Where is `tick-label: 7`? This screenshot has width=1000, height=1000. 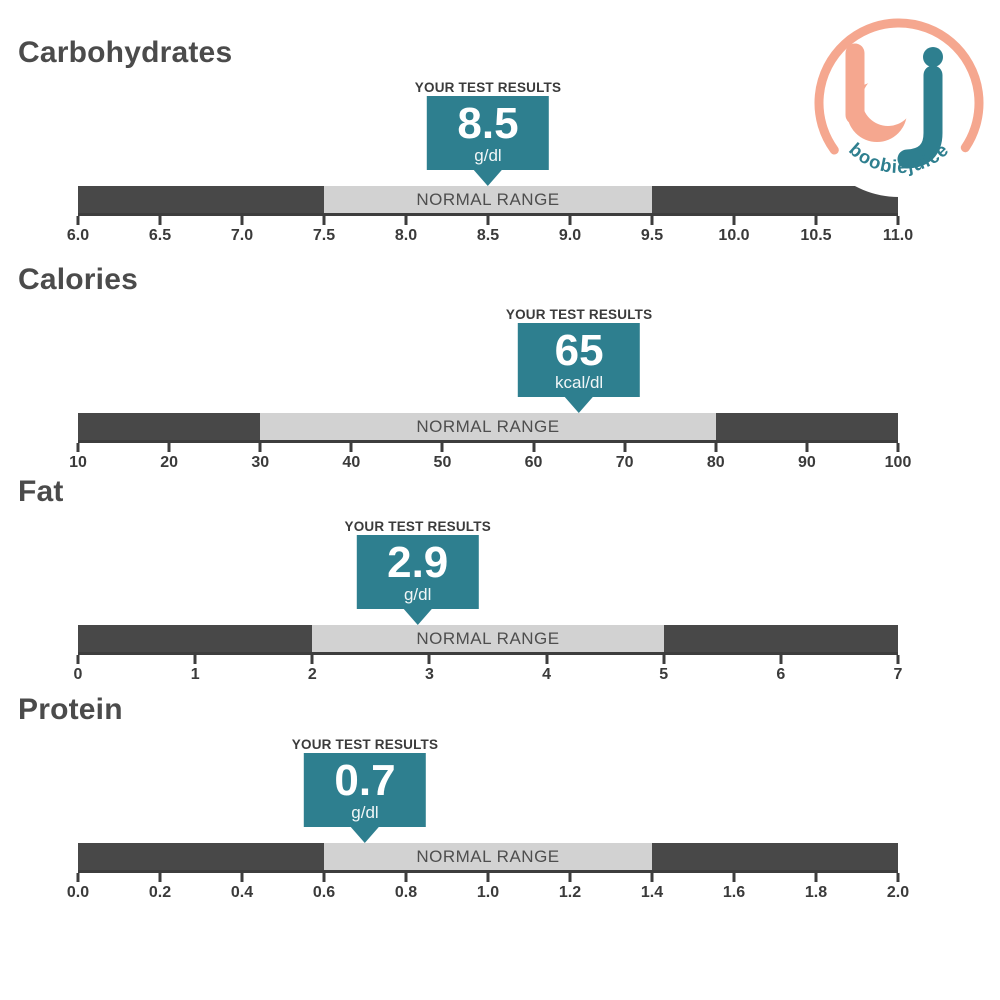 tick-label: 7 is located at coordinates (898, 674).